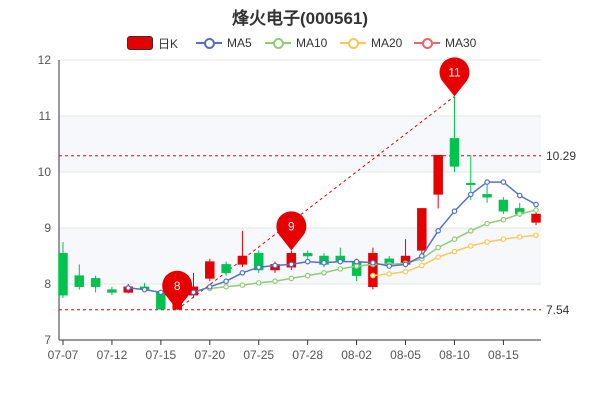 The image size is (600, 400). What do you see at coordinates (258, 355) in the screenshot?
I see `x-tick-label: 07-25` at bounding box center [258, 355].